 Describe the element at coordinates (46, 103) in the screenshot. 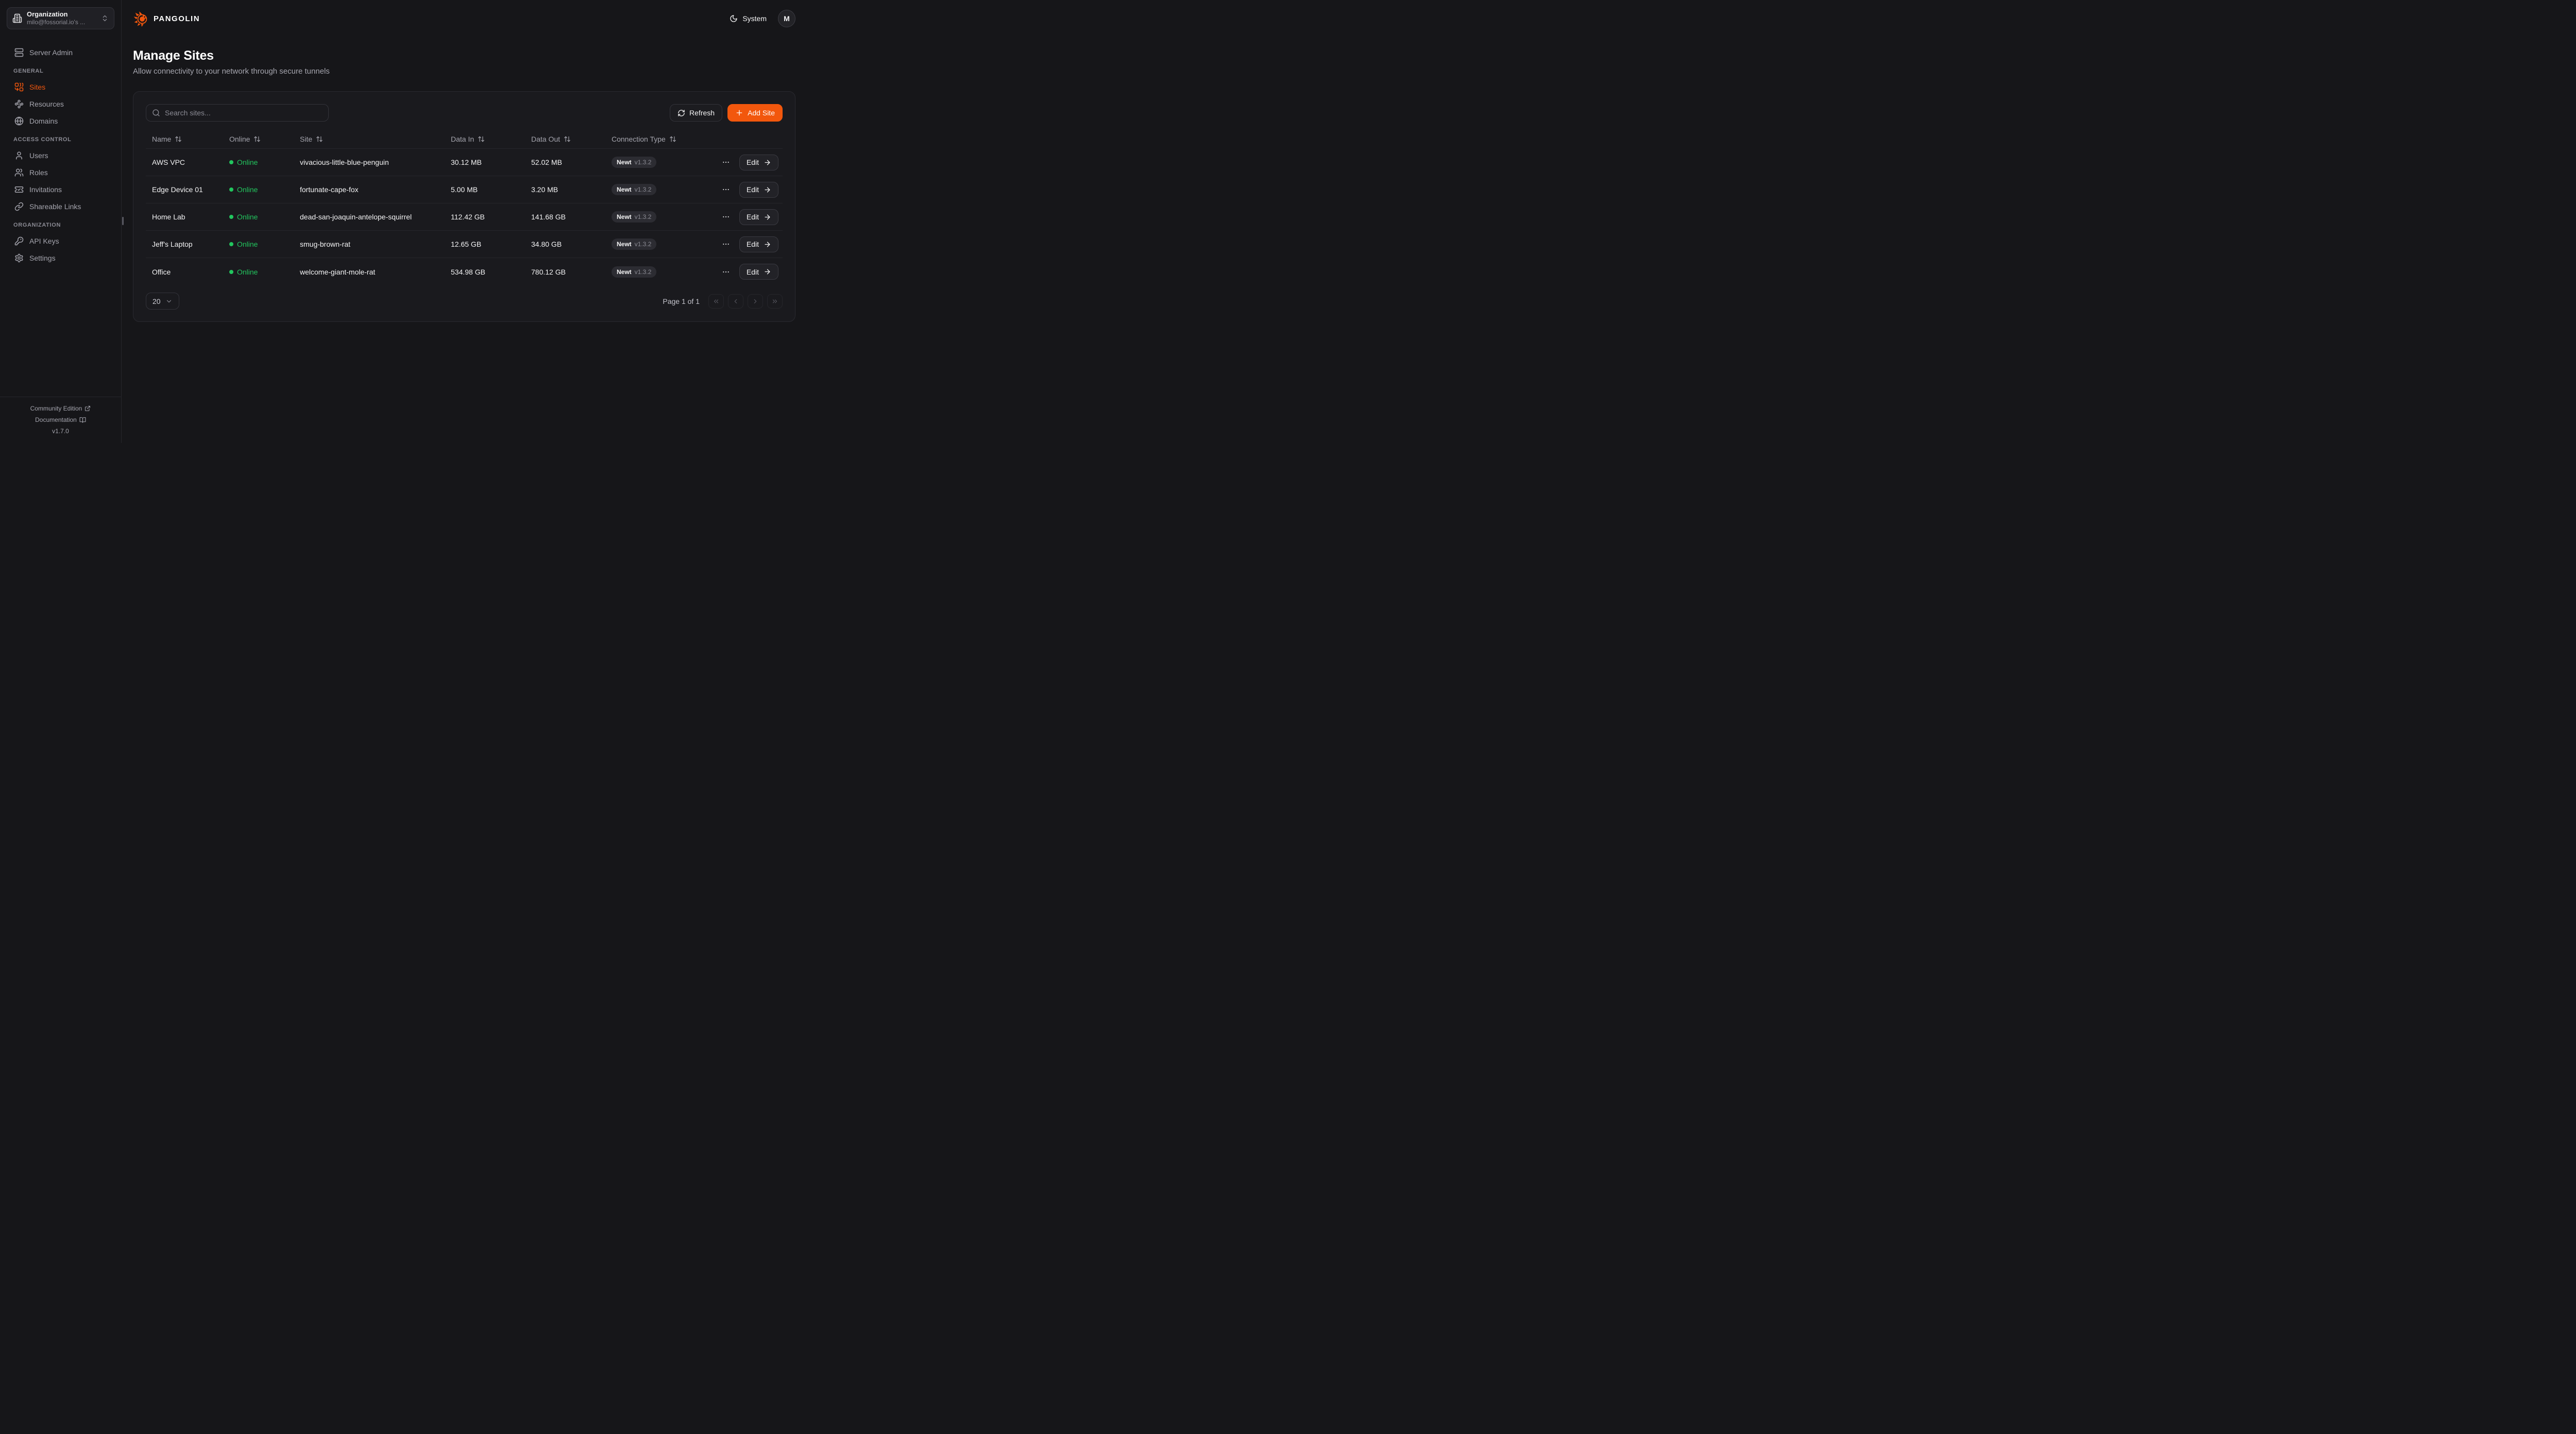

I see `sidebar-item-label: Resources` at that location.